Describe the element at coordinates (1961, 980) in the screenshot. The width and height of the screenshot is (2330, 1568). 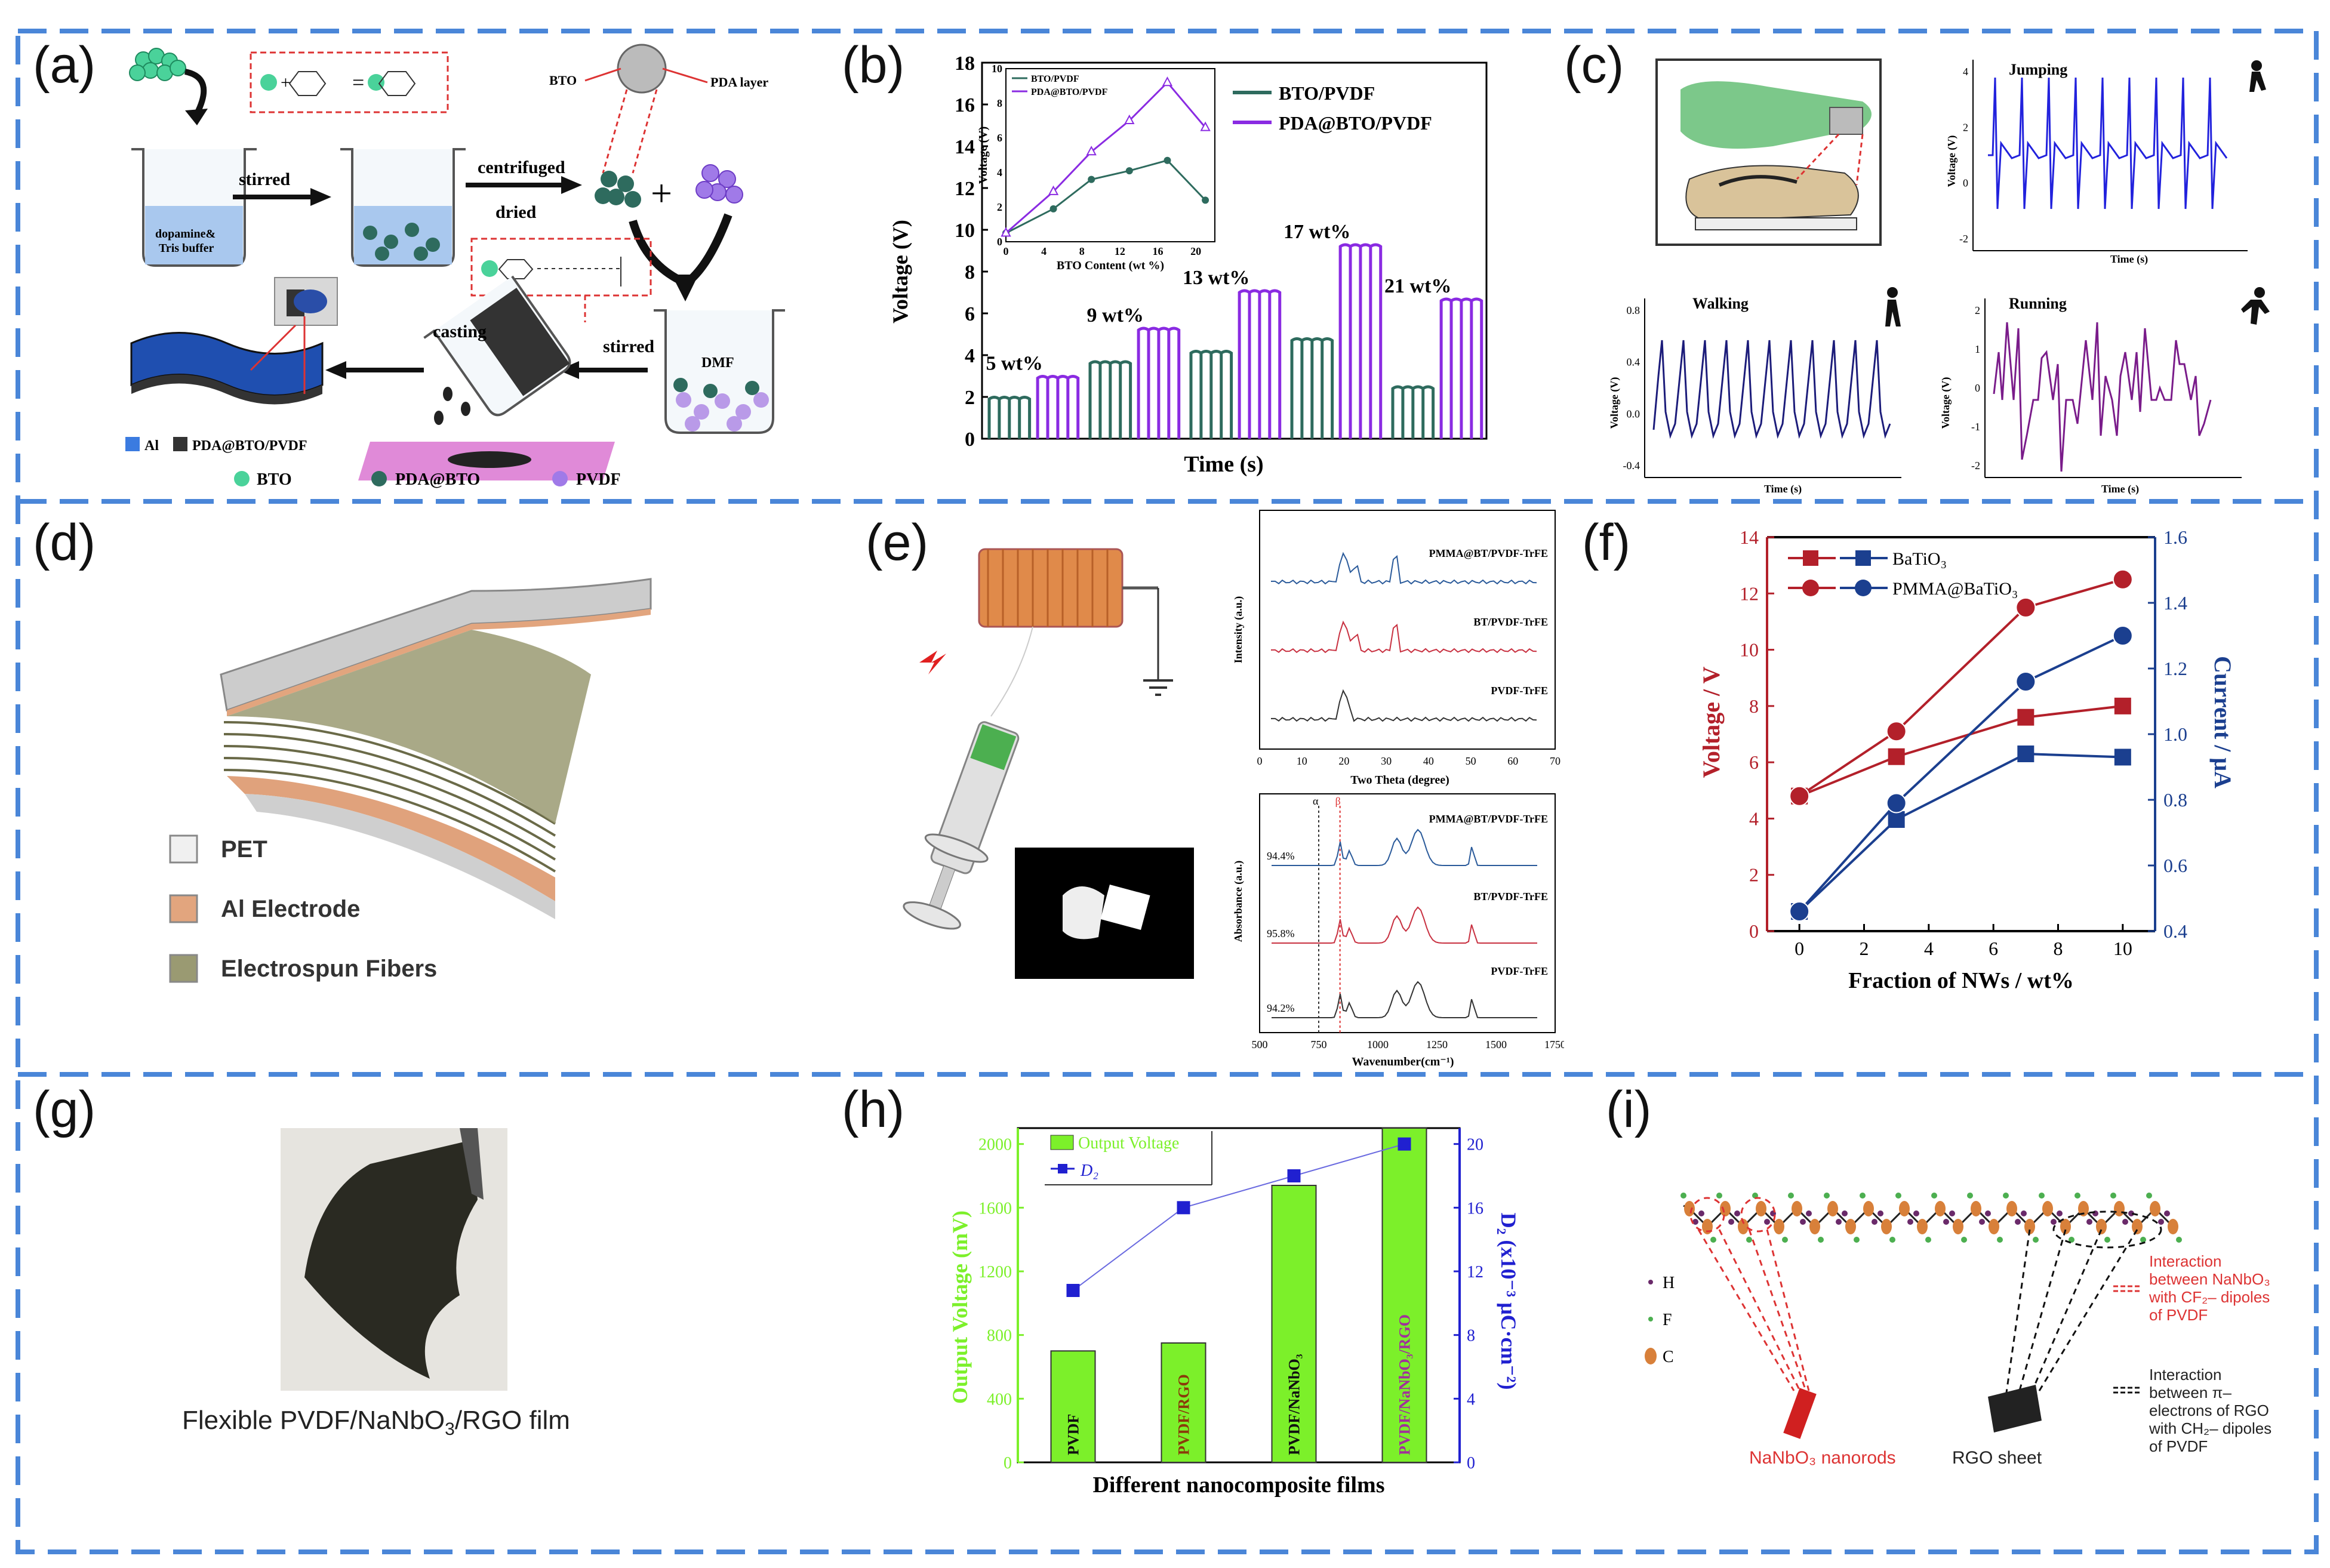
I see `f-xlabel: Fraction of NWs / wt%` at that location.